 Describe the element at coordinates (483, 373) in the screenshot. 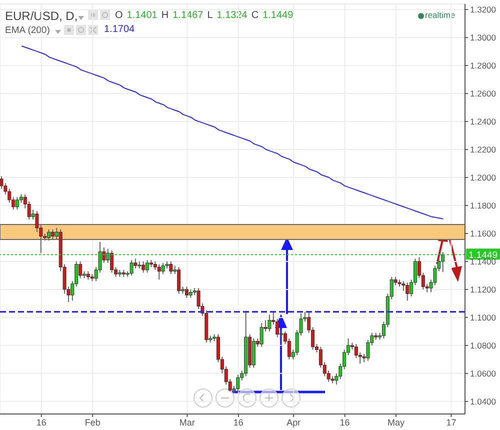

I see `y-tick-label: 1.0600` at that location.